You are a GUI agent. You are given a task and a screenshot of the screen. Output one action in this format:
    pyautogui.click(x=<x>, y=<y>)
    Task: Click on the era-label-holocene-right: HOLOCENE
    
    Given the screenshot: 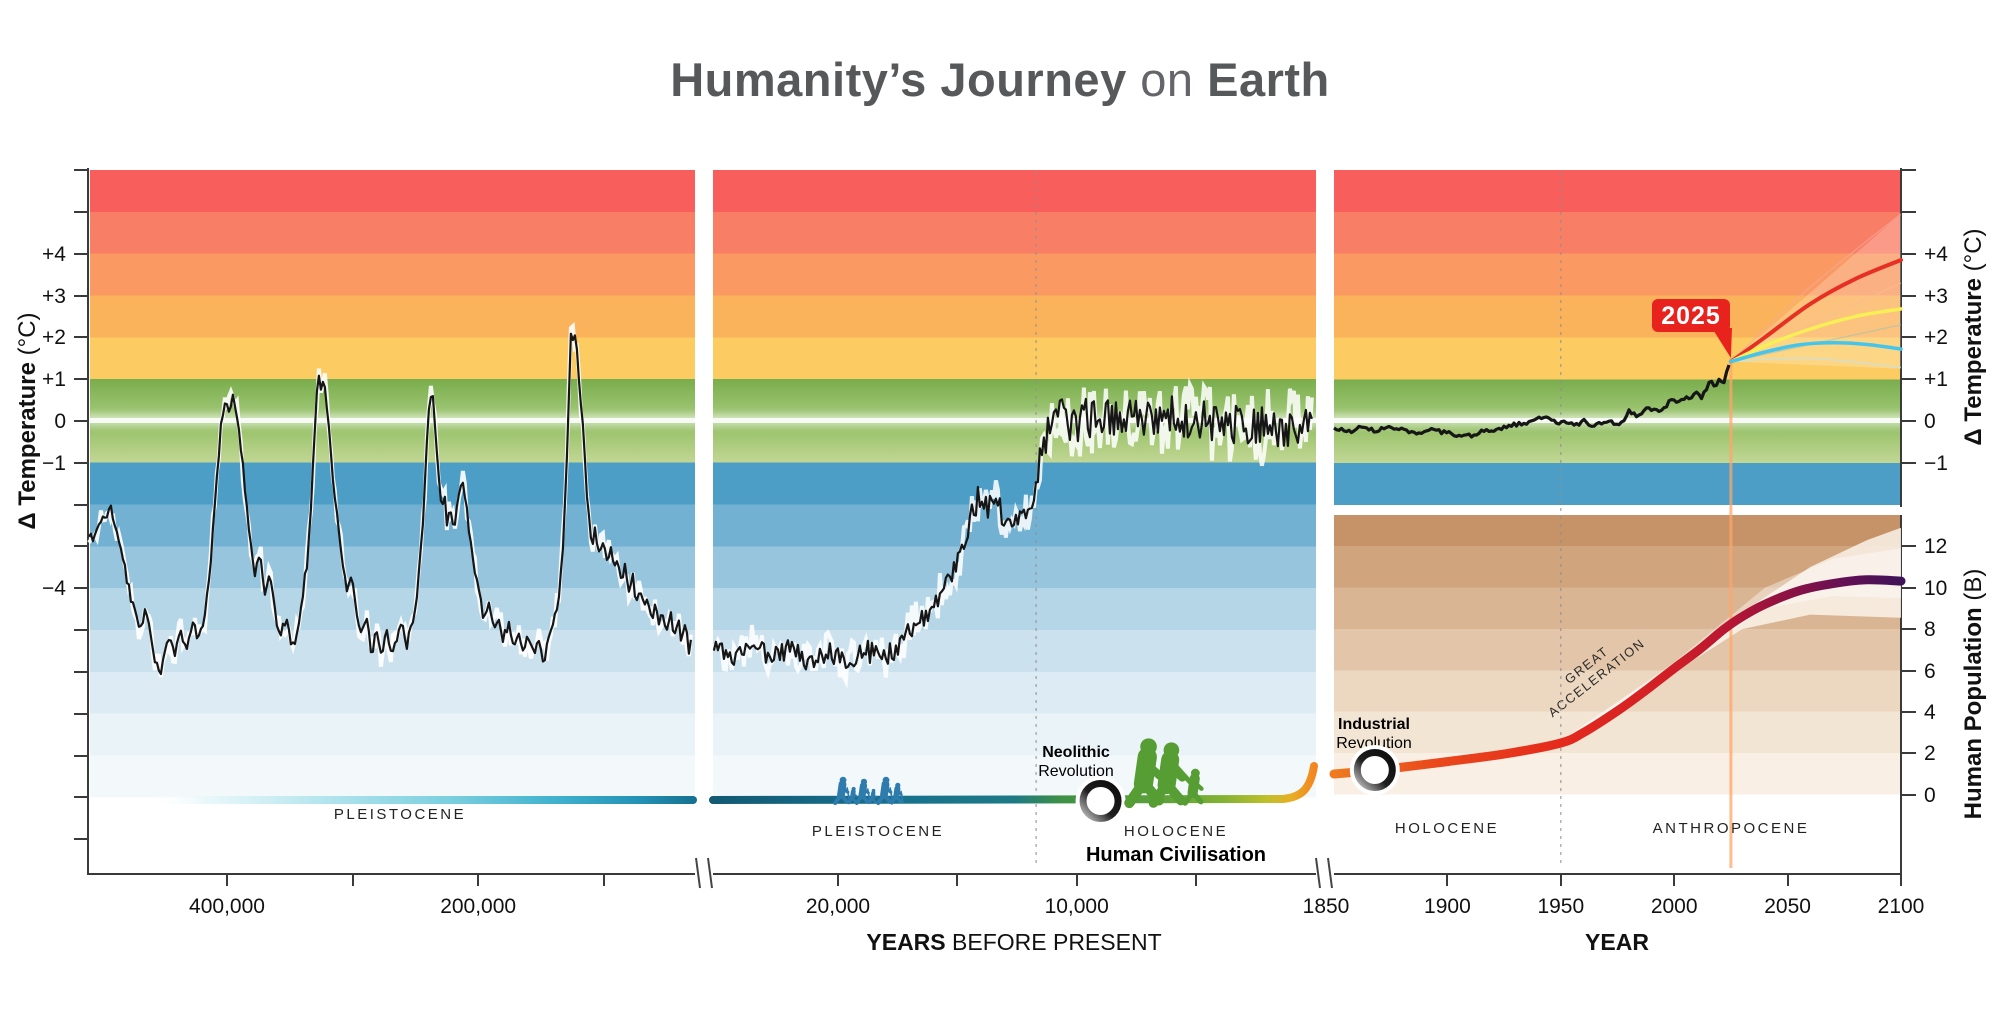 What is the action you would take?
    pyautogui.click(x=1447, y=828)
    